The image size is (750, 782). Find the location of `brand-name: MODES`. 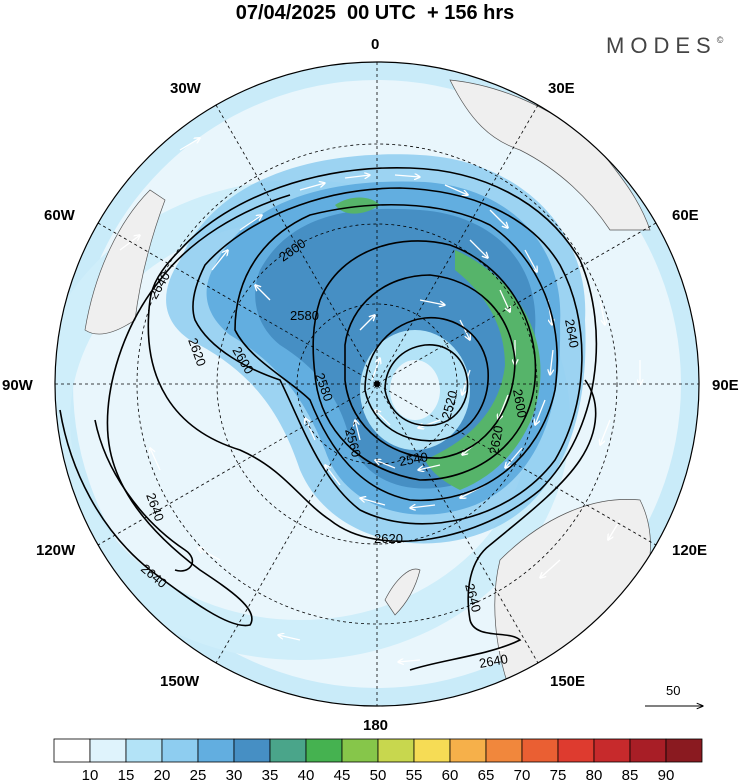

brand-name: MODES is located at coordinates (661, 45).